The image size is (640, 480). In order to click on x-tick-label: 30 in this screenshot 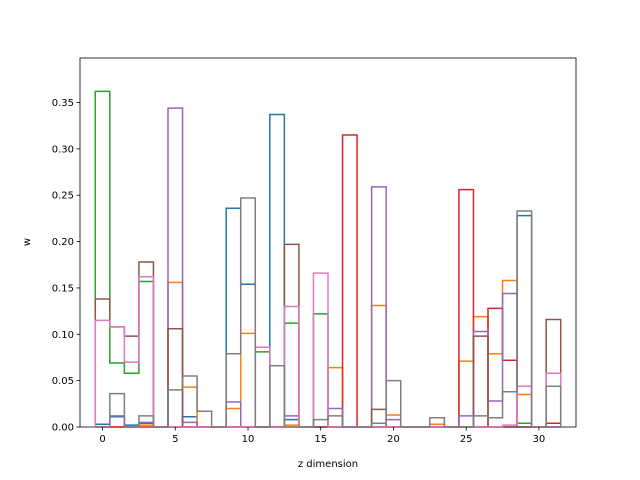, I will do `click(539, 439)`.